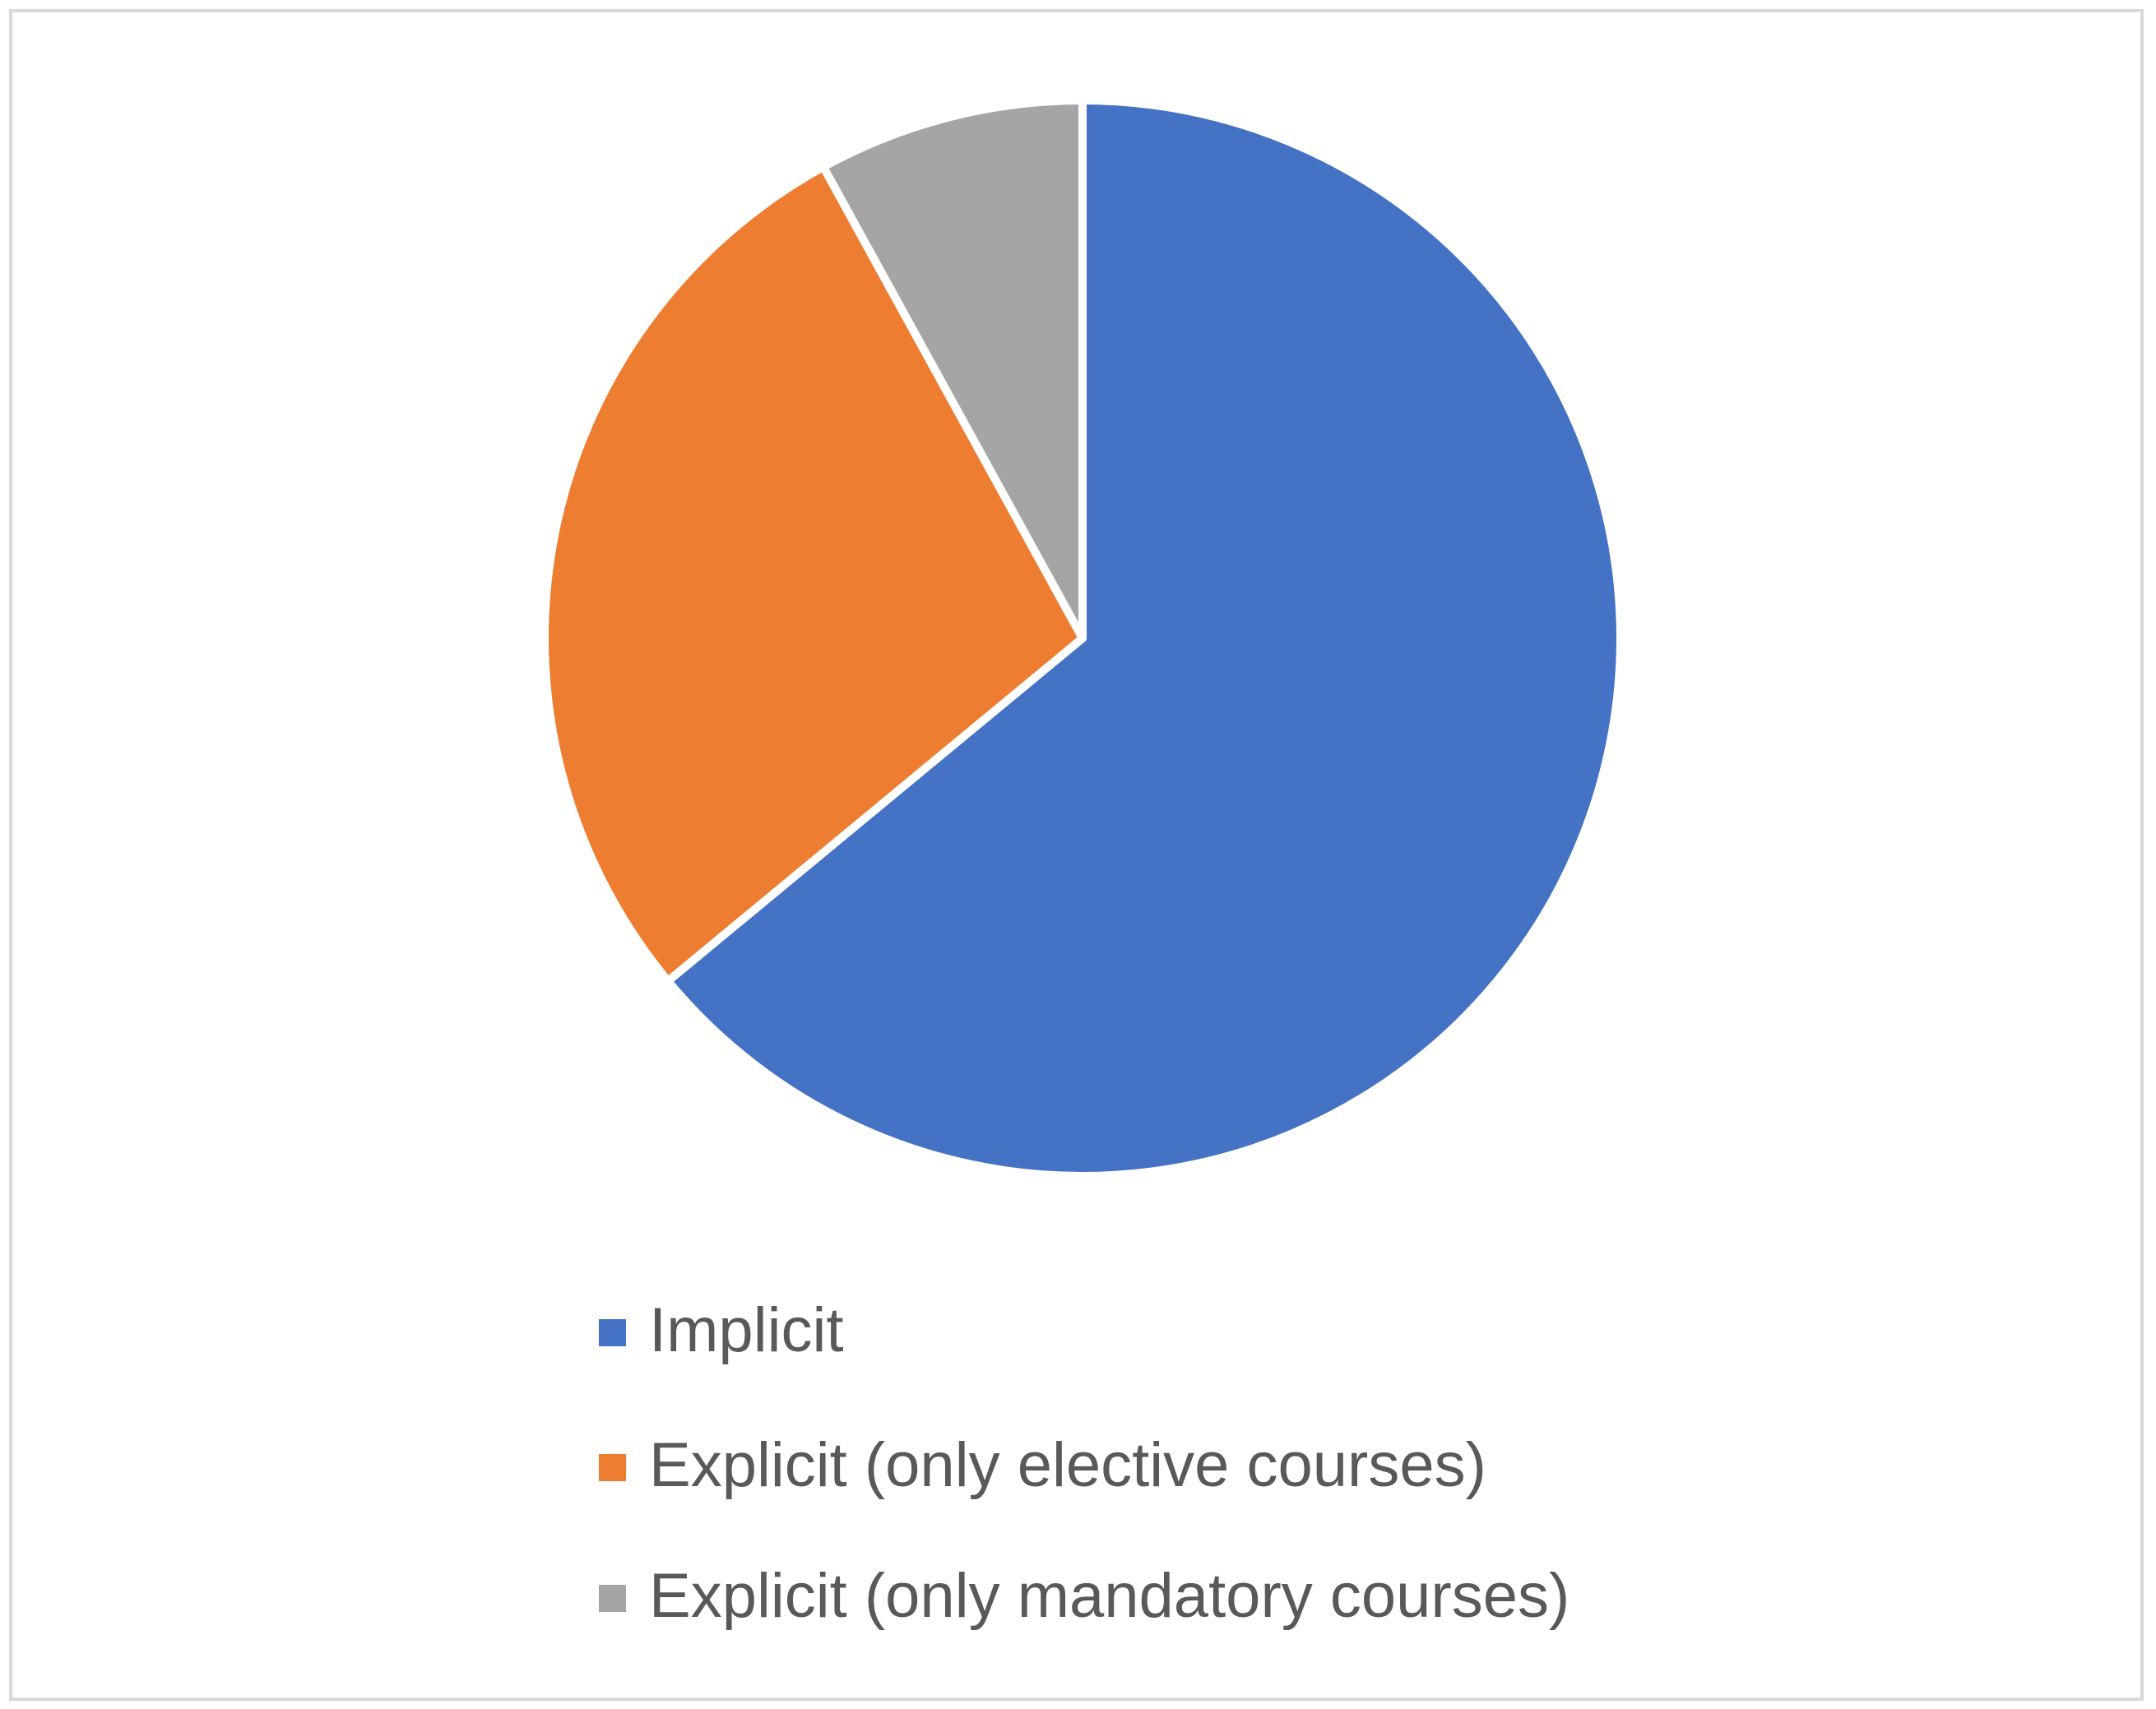 This screenshot has width=2156, height=1709. Describe the element at coordinates (1067, 1465) in the screenshot. I see `legend-label: Explicit (only elective courses)` at that location.